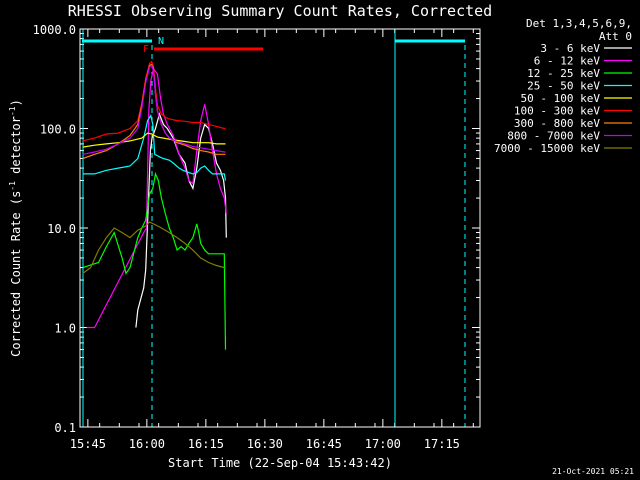 The image size is (640, 480). What do you see at coordinates (553, 136) in the screenshot?
I see `legend-label: 800 - 7000 keV` at bounding box center [553, 136].